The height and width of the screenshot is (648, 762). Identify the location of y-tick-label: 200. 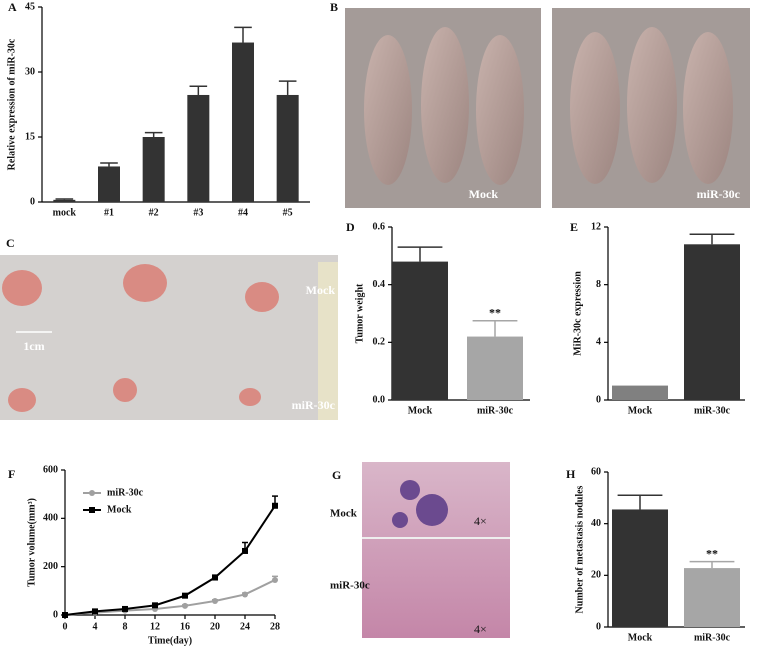
(50, 566).